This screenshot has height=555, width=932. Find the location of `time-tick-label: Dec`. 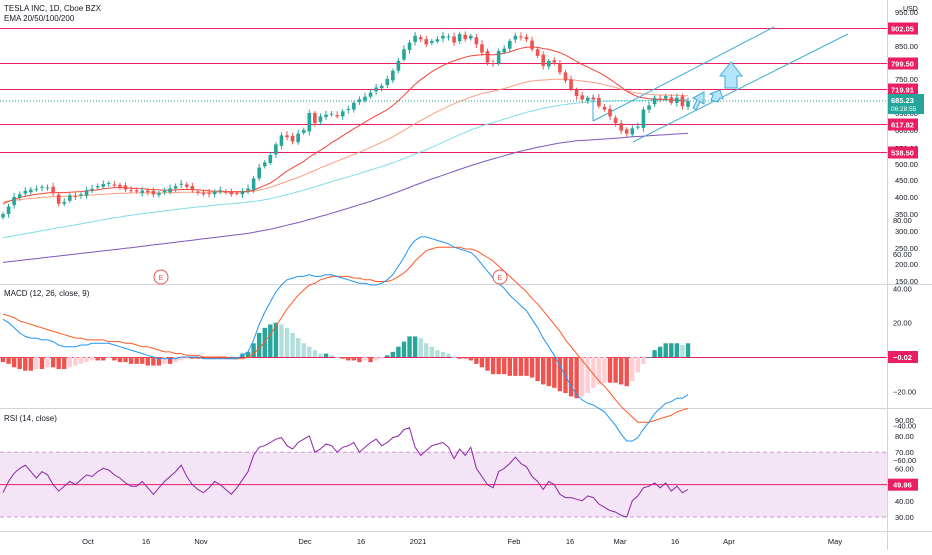

time-tick-label: Dec is located at coordinates (305, 541).